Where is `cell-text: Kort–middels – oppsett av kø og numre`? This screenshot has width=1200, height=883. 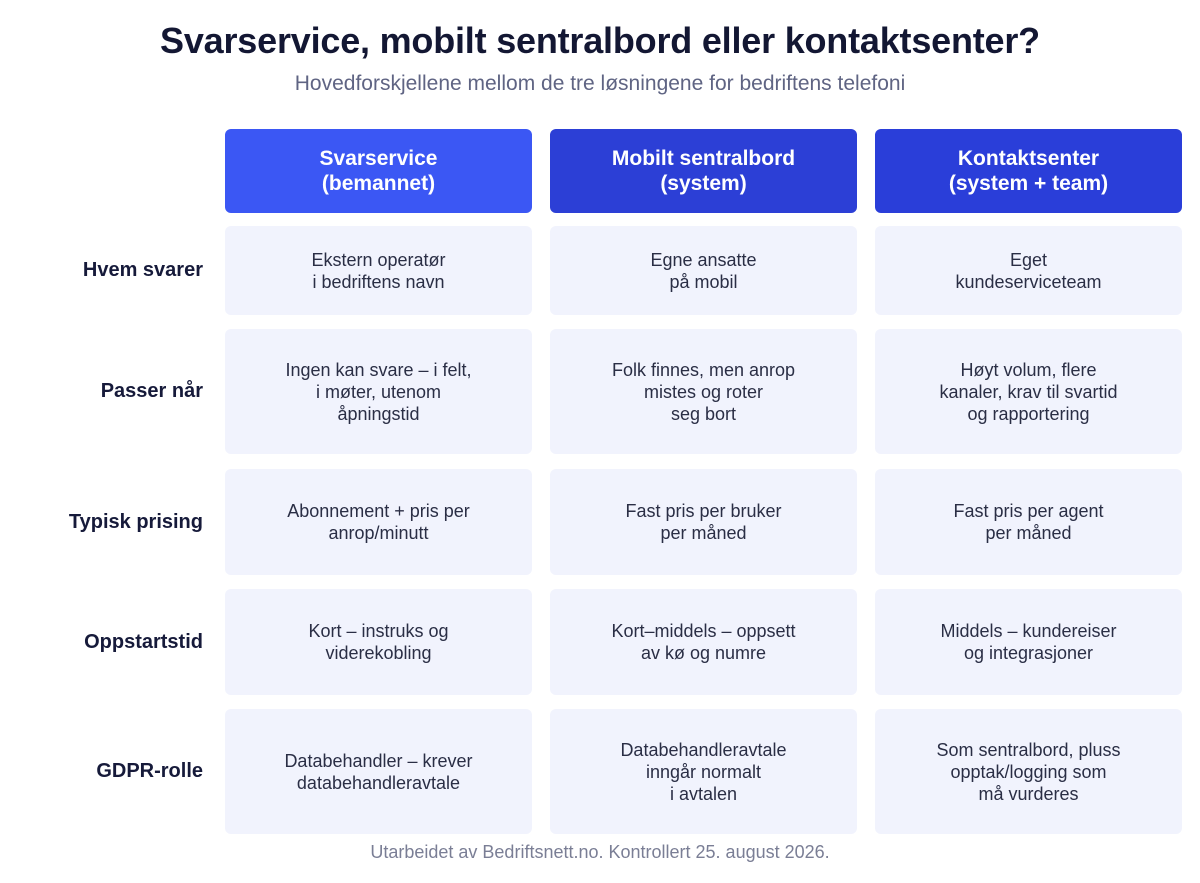
cell-text: Kort–middels – oppsett av kø og numre is located at coordinates (703, 642).